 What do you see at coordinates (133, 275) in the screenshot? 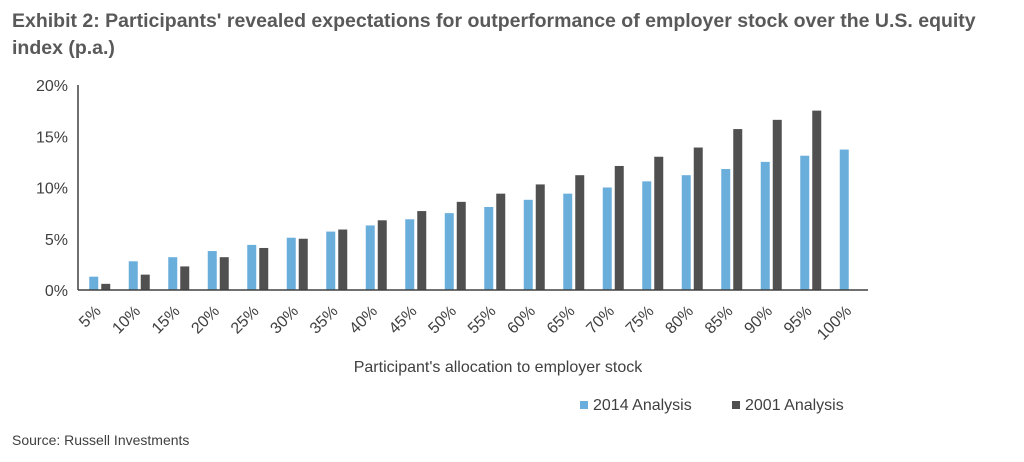
I see `bar-2014-10pct` at bounding box center [133, 275].